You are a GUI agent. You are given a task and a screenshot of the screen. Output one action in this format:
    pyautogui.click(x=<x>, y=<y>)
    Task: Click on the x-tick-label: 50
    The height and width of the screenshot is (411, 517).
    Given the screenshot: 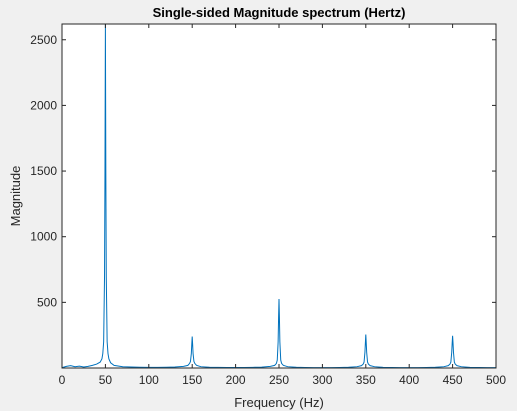 What is the action you would take?
    pyautogui.click(x=106, y=380)
    